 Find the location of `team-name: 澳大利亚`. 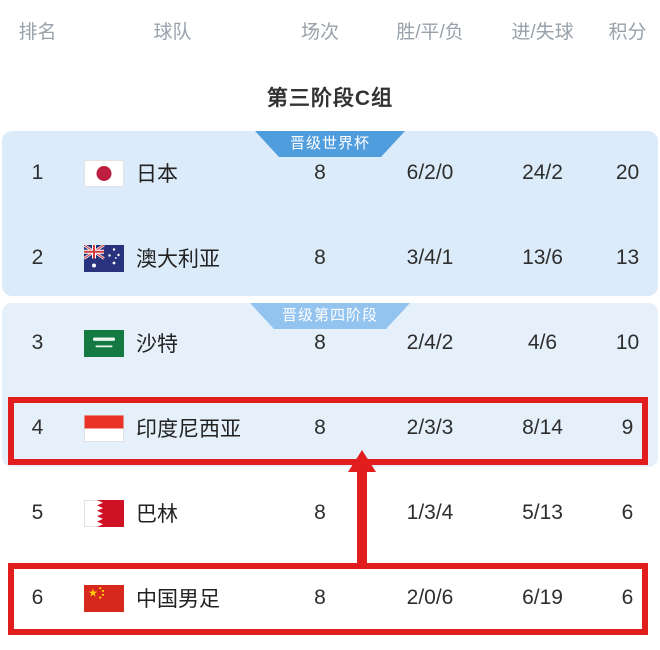

team-name: 澳大利亚 is located at coordinates (178, 259).